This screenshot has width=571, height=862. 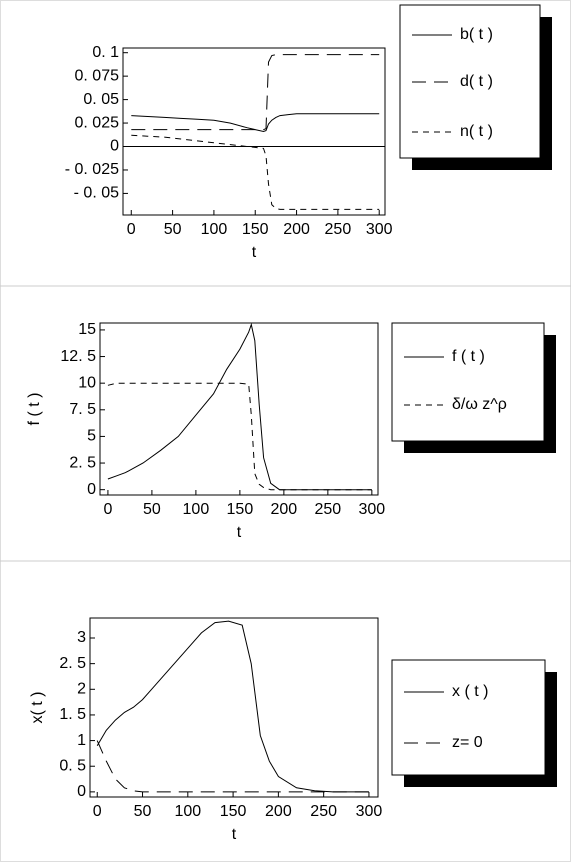 I want to click on y-tick-label: 5, so click(x=91, y=436).